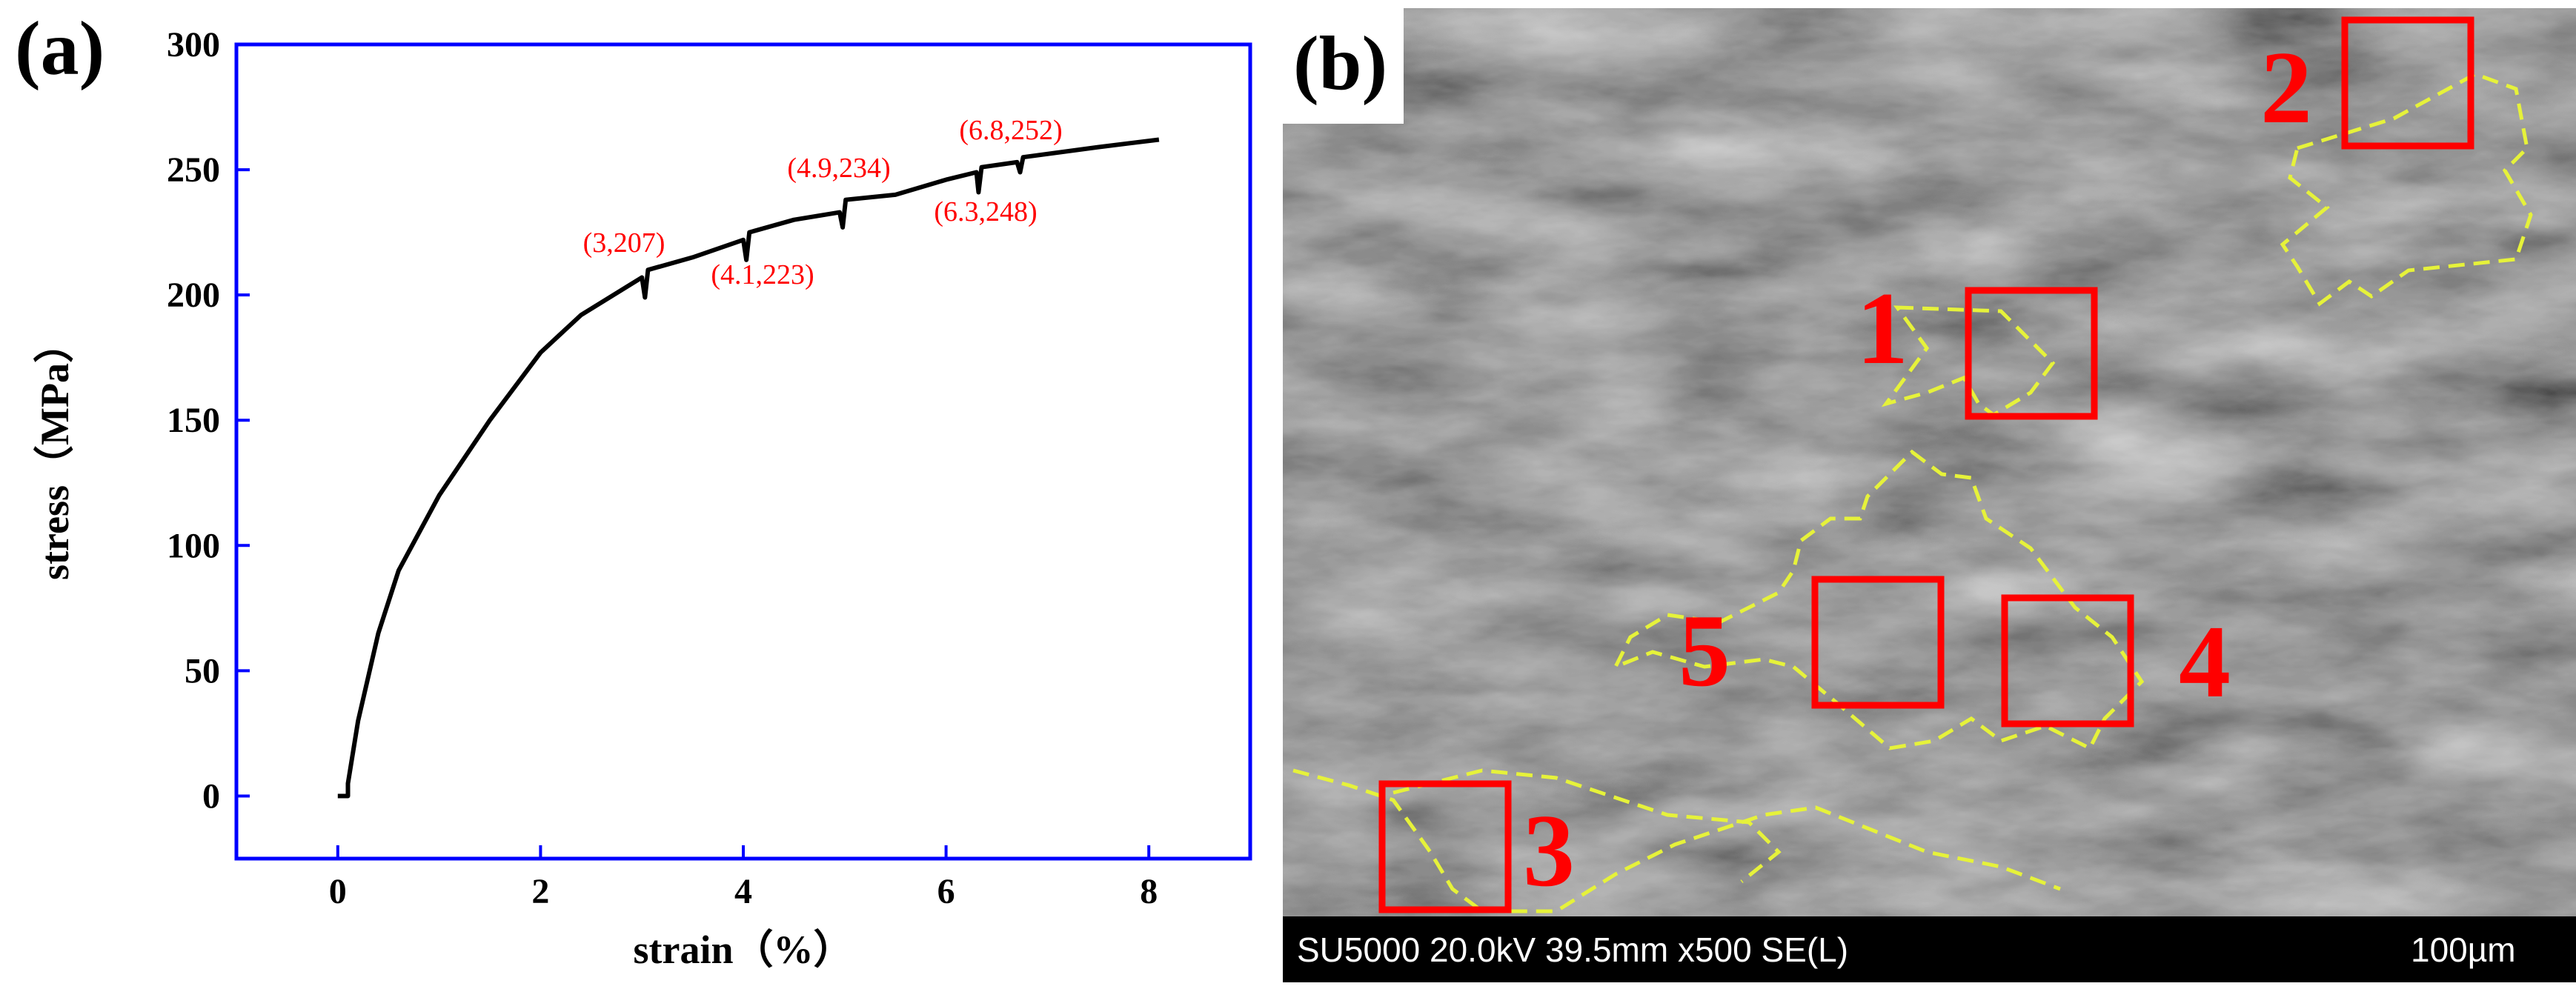 This screenshot has width=2576, height=989. Describe the element at coordinates (1010, 130) in the screenshot. I see `annotation: (6.8,252)` at that location.